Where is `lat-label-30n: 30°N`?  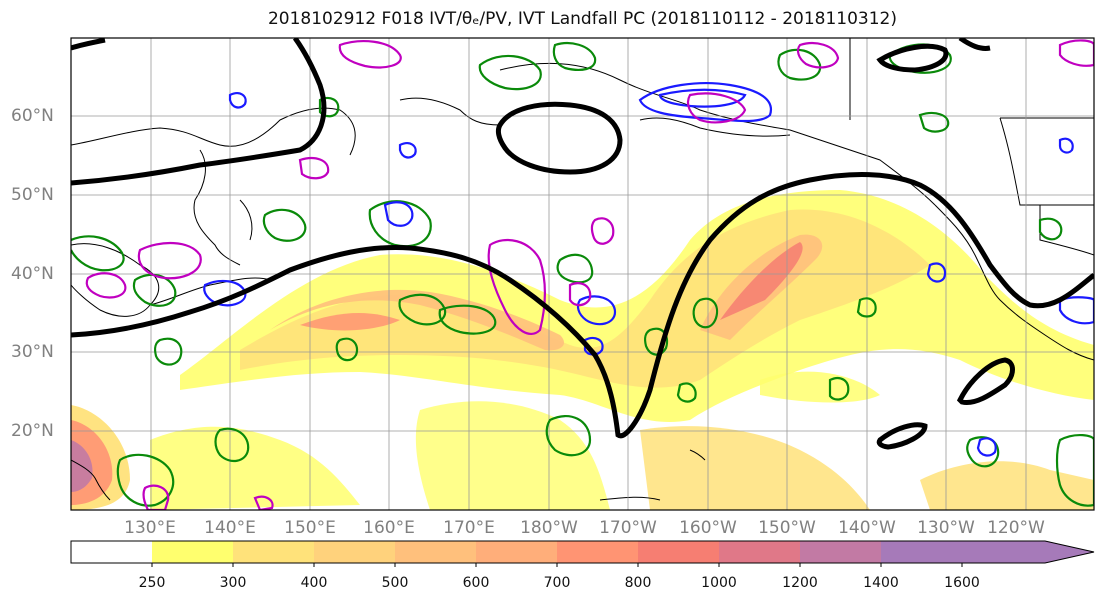
lat-label-30n: 30°N is located at coordinates (32, 352).